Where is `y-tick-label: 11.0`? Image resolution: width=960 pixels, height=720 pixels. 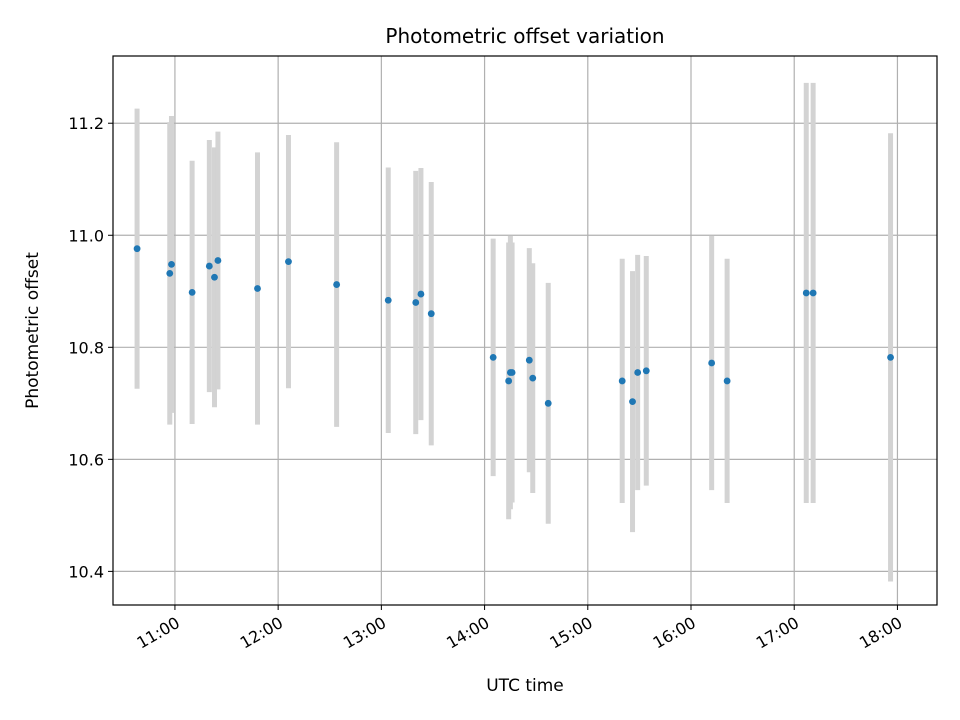 y-tick-label: 11.0 is located at coordinates (86, 235).